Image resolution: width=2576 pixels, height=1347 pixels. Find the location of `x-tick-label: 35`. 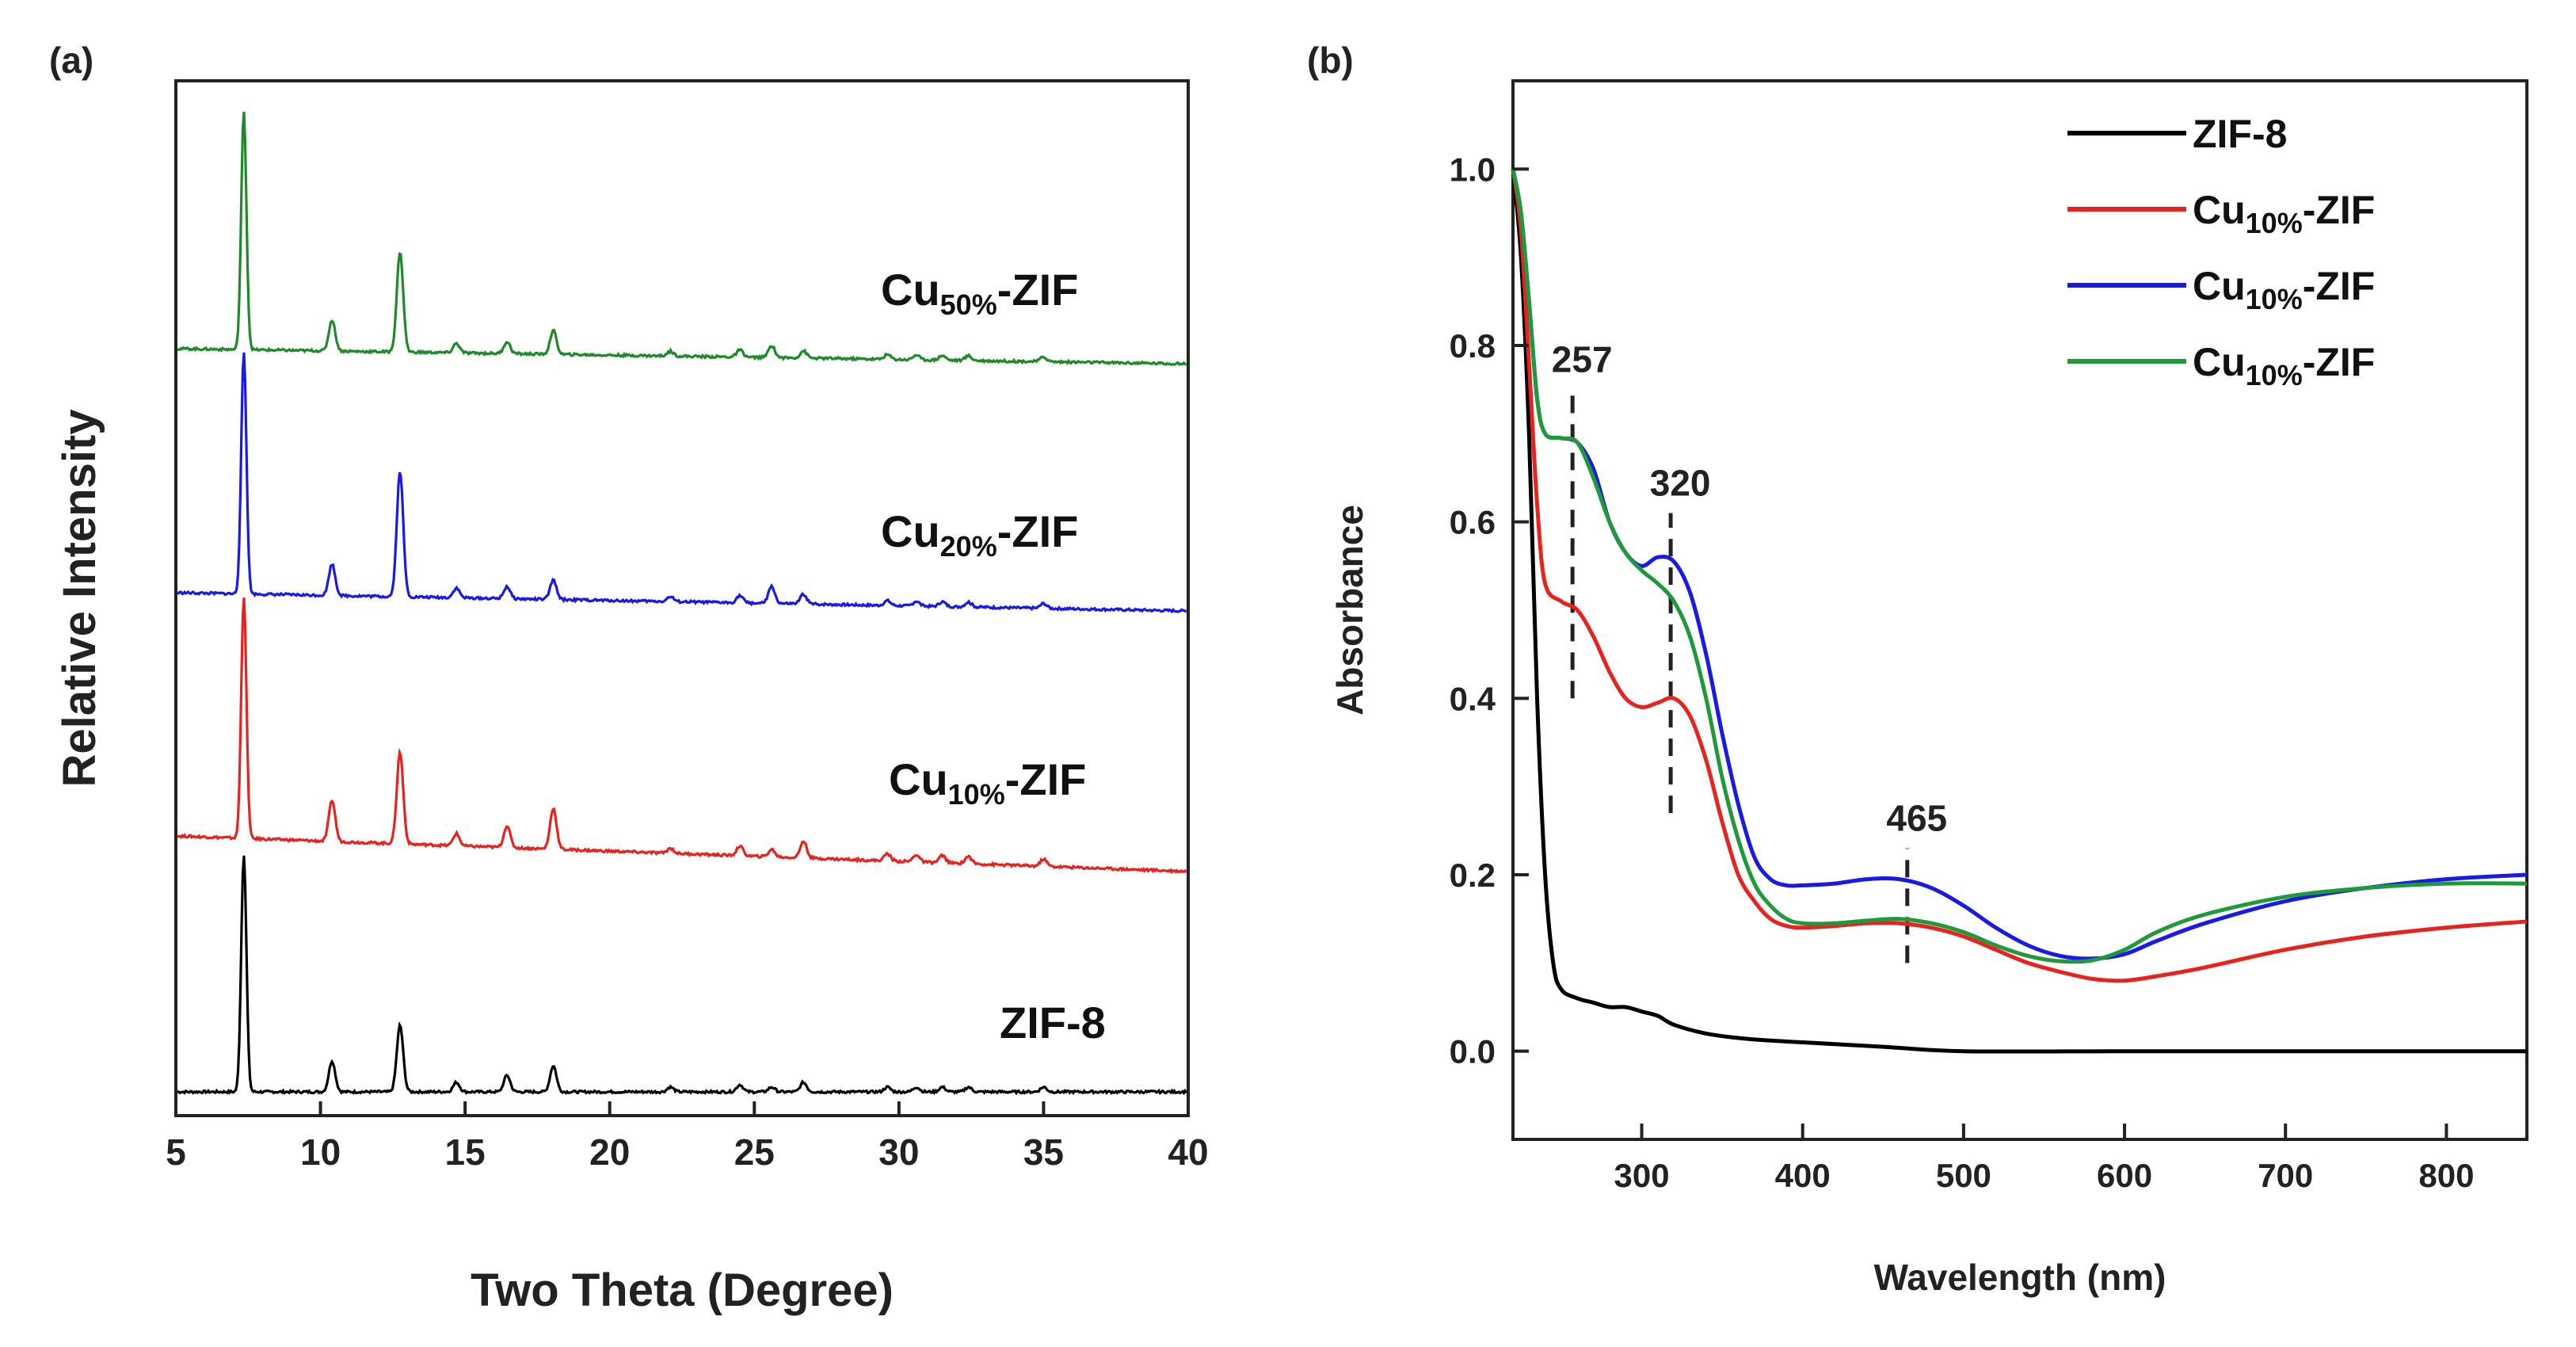

x-tick-label: 35 is located at coordinates (1043, 1152).